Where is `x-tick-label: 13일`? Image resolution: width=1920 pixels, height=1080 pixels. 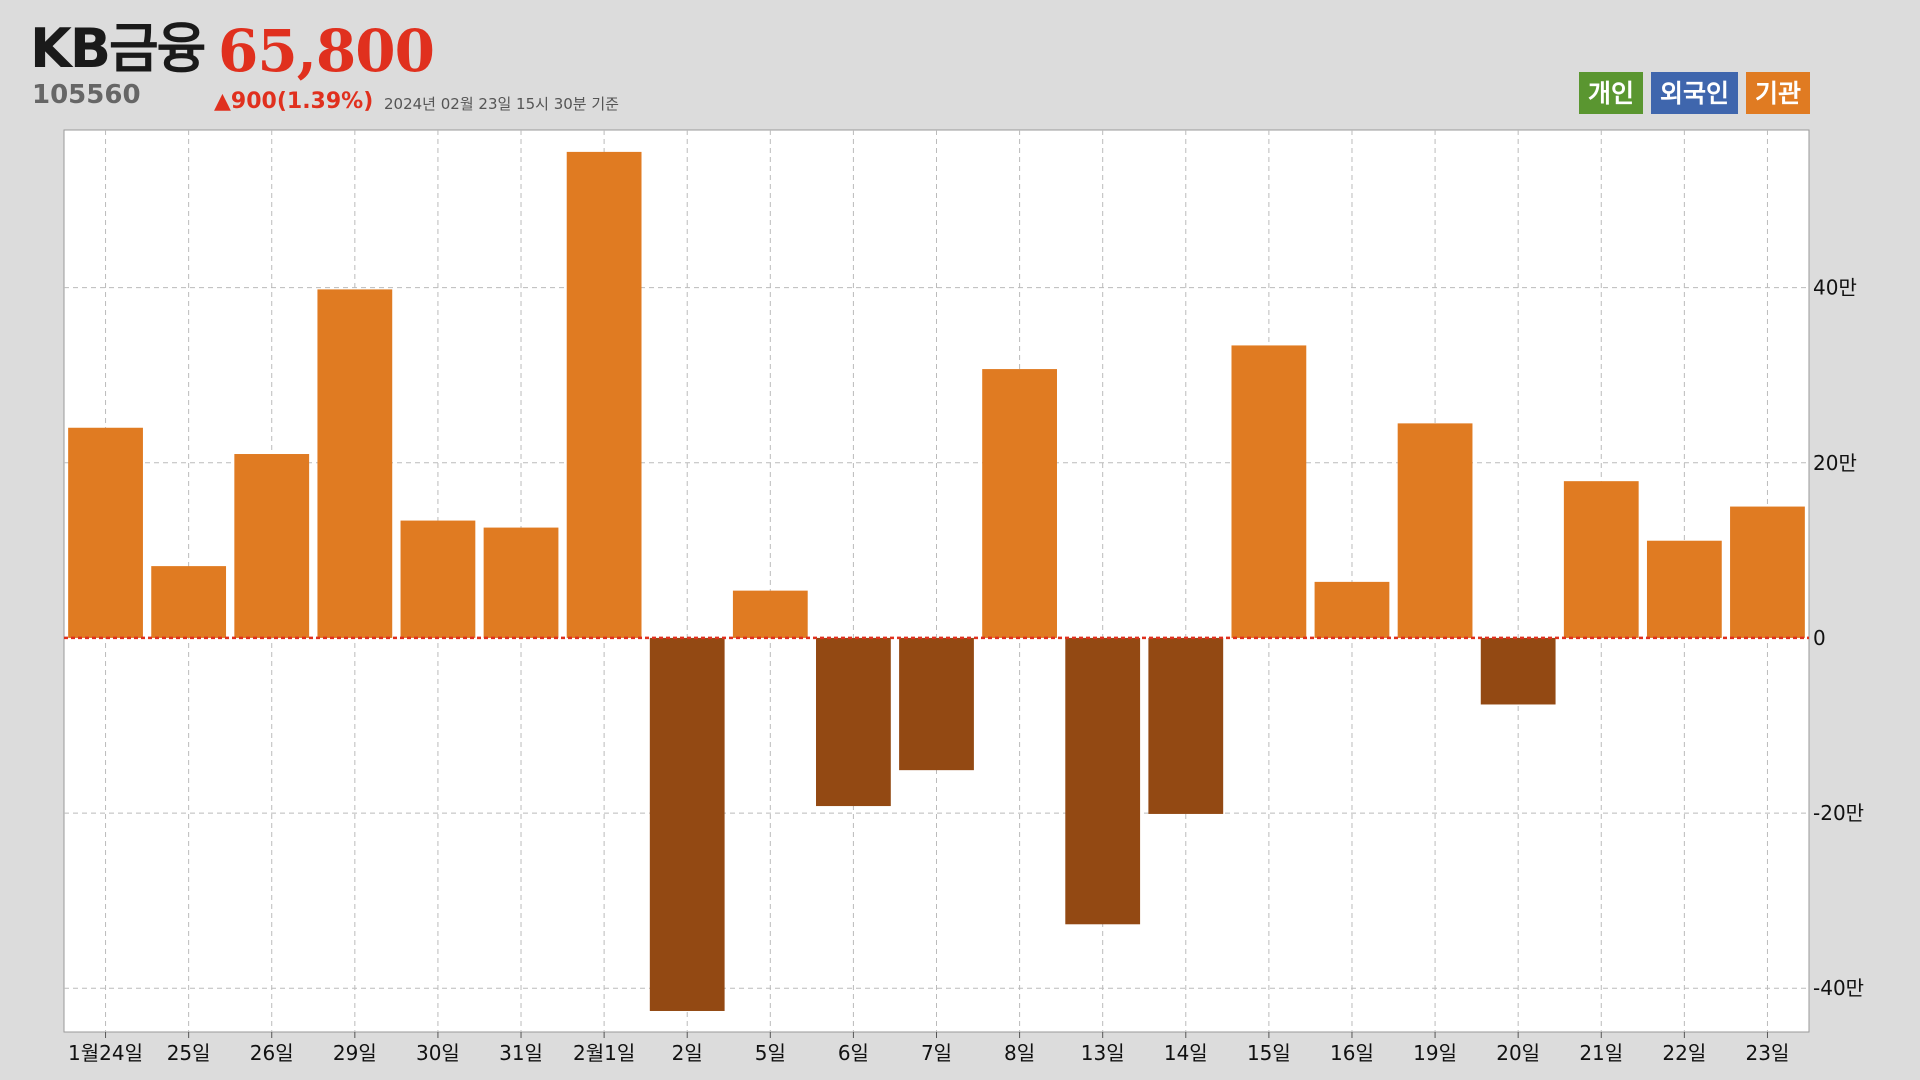 x-tick-label: 13일 is located at coordinates (1103, 1053).